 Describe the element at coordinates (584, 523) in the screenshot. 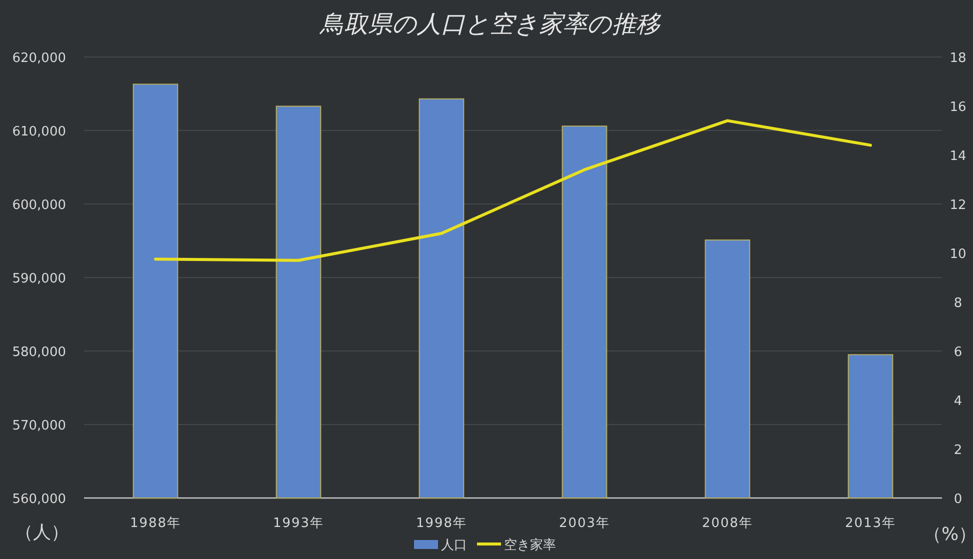

I see `x-tick-label: 2003年` at that location.